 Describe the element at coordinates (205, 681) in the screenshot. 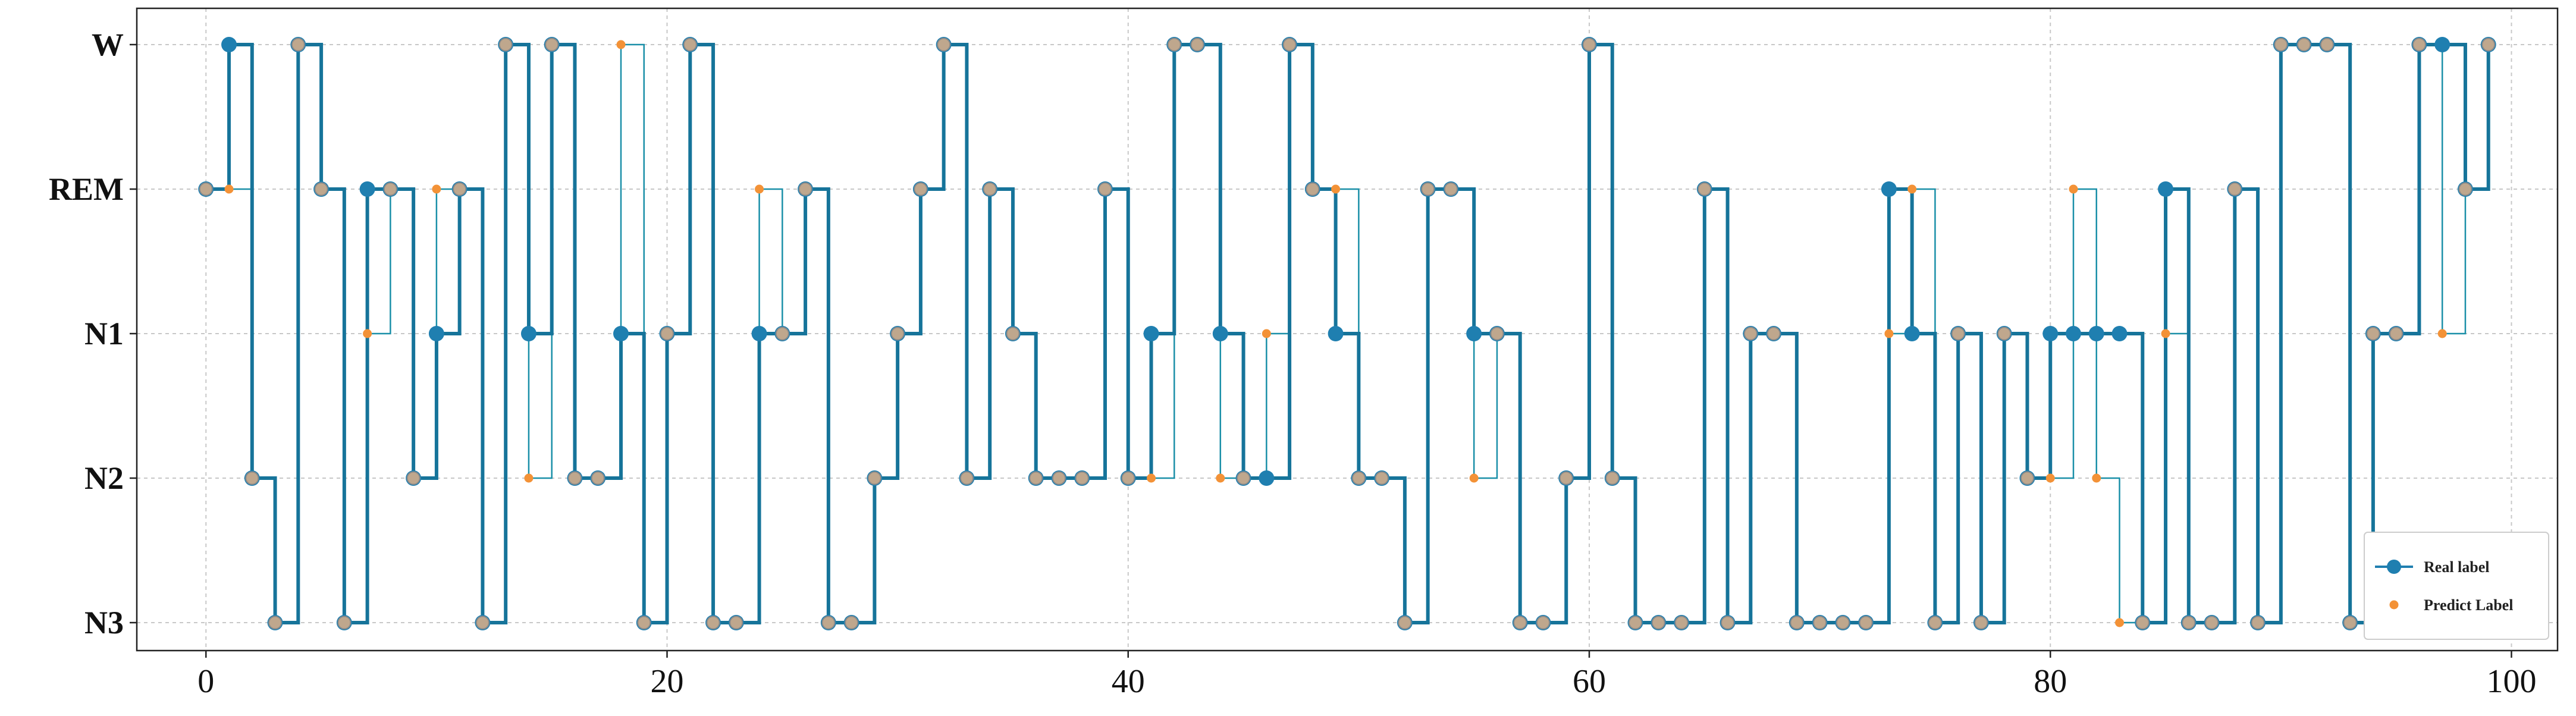

I see `x-tick-label: 0` at that location.